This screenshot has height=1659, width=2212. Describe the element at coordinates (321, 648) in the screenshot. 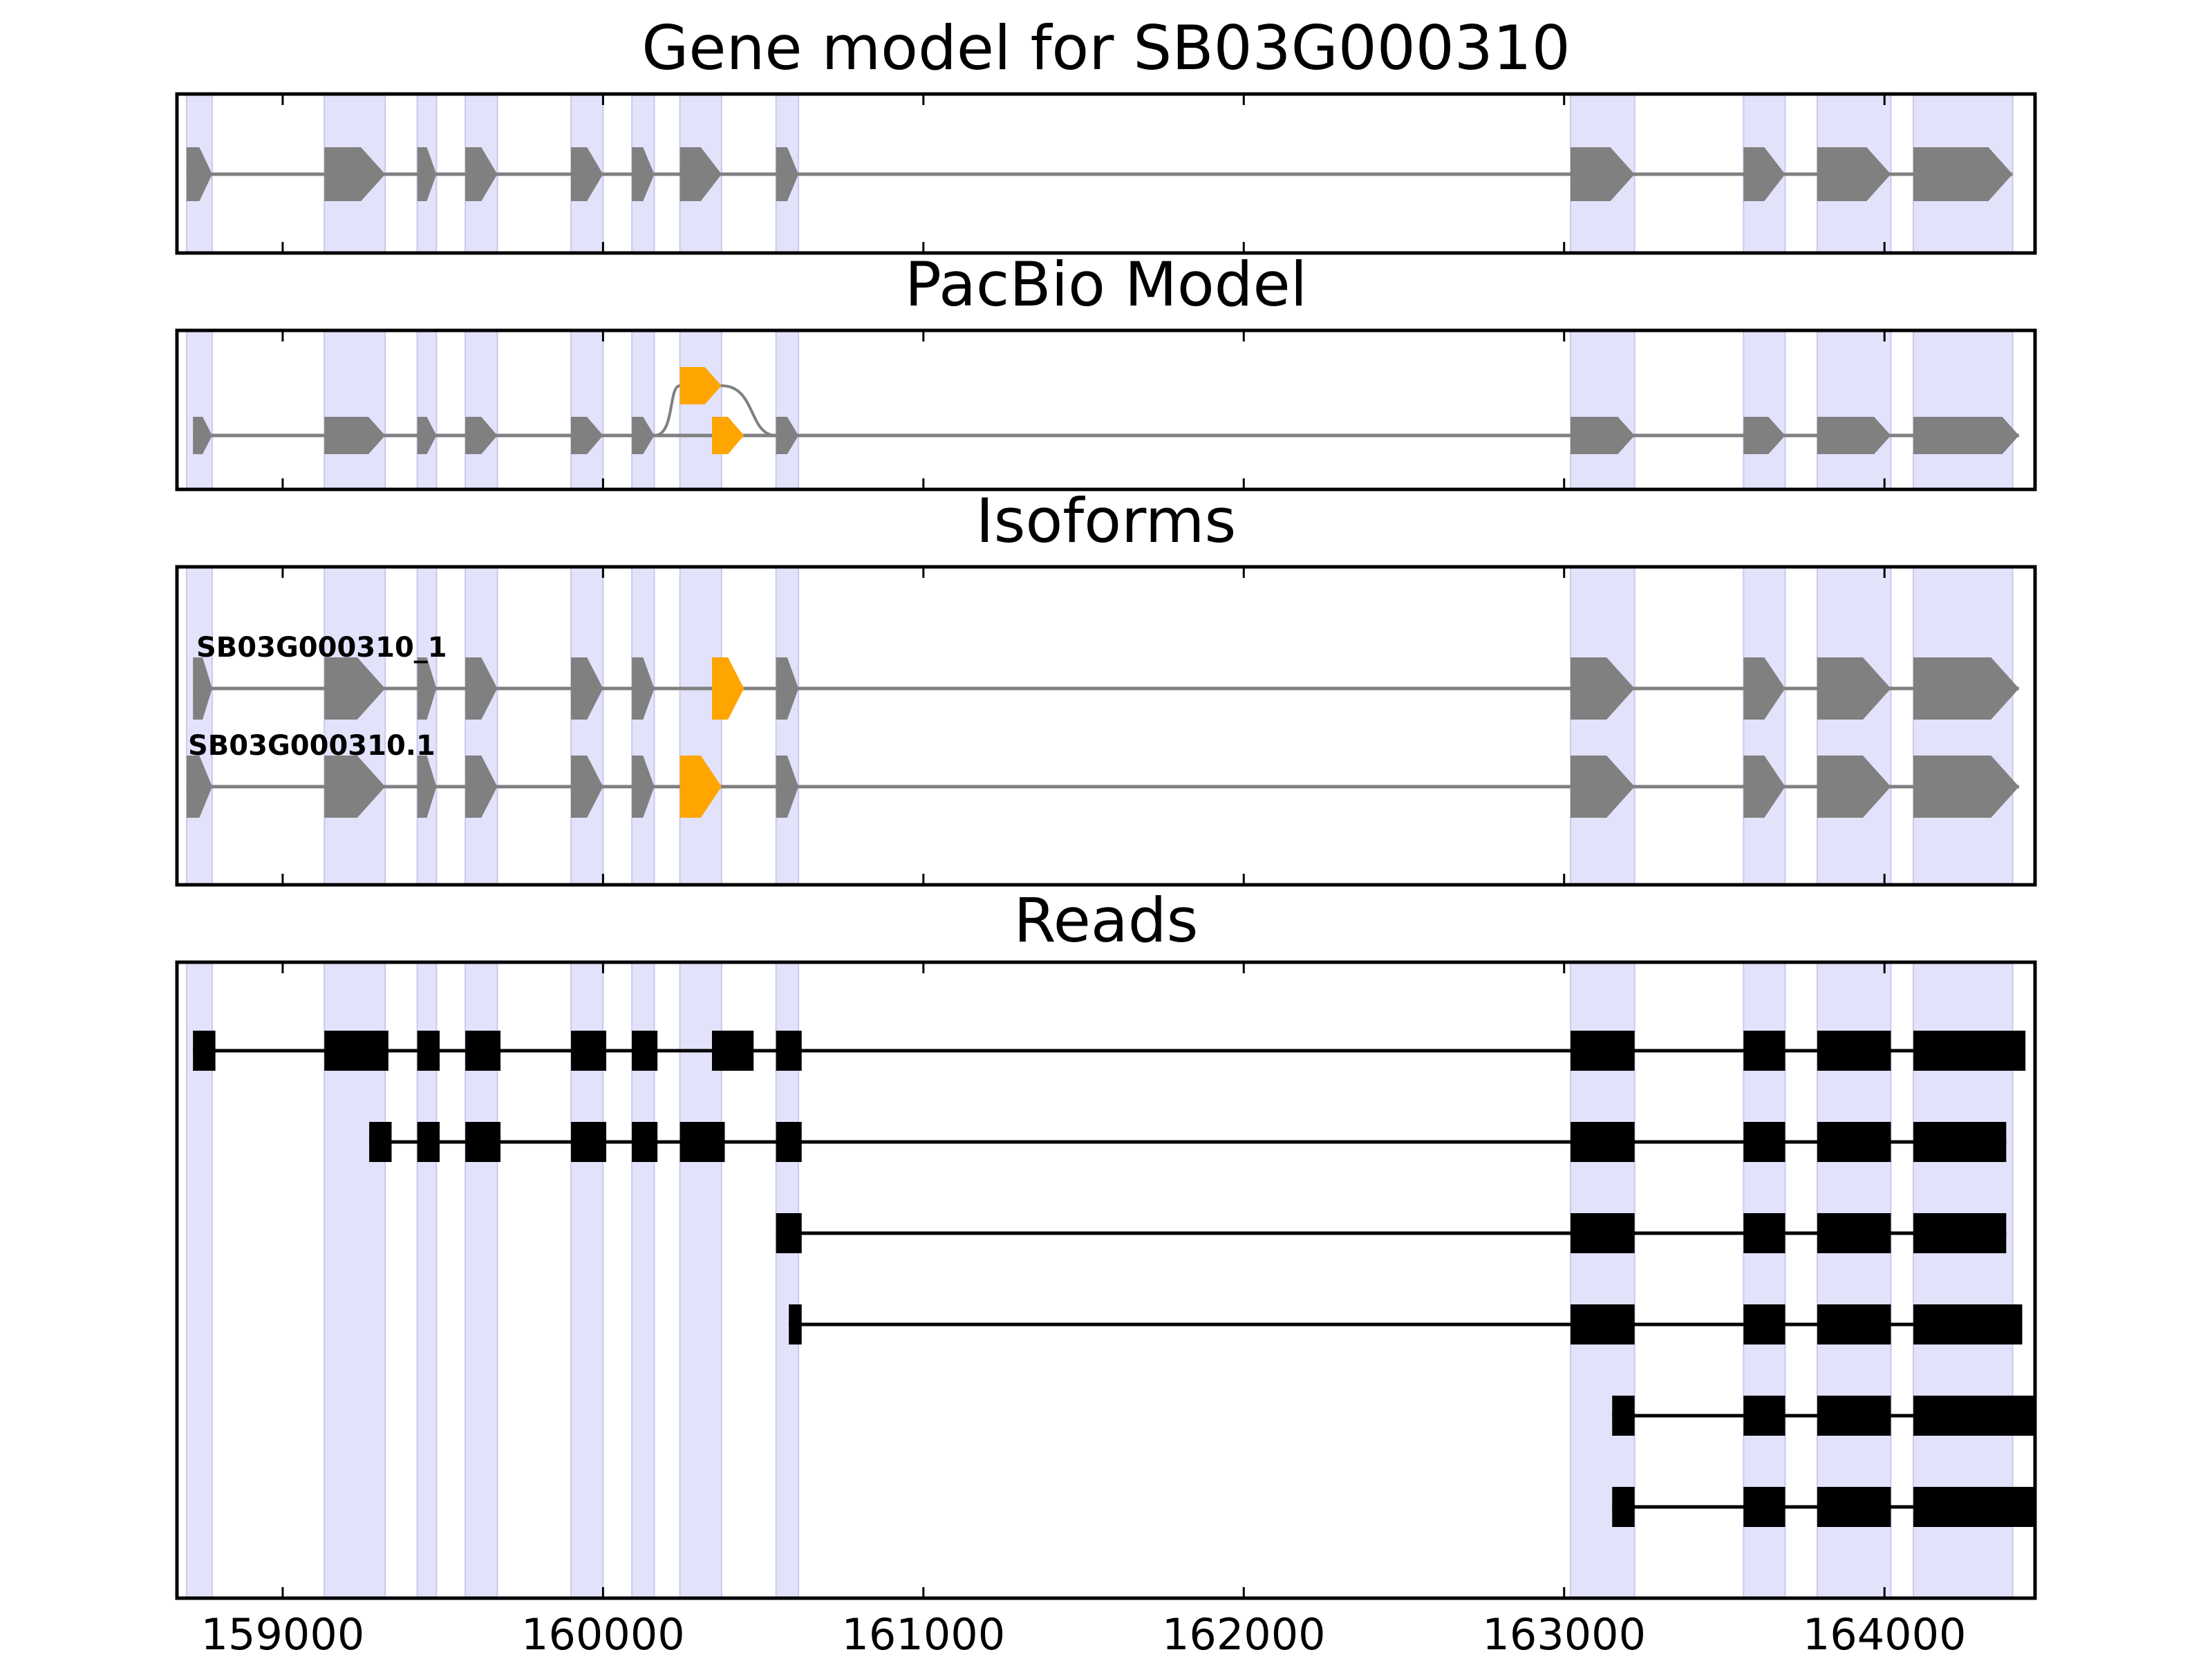

I see `isoform-label: SB03G000310_1` at that location.